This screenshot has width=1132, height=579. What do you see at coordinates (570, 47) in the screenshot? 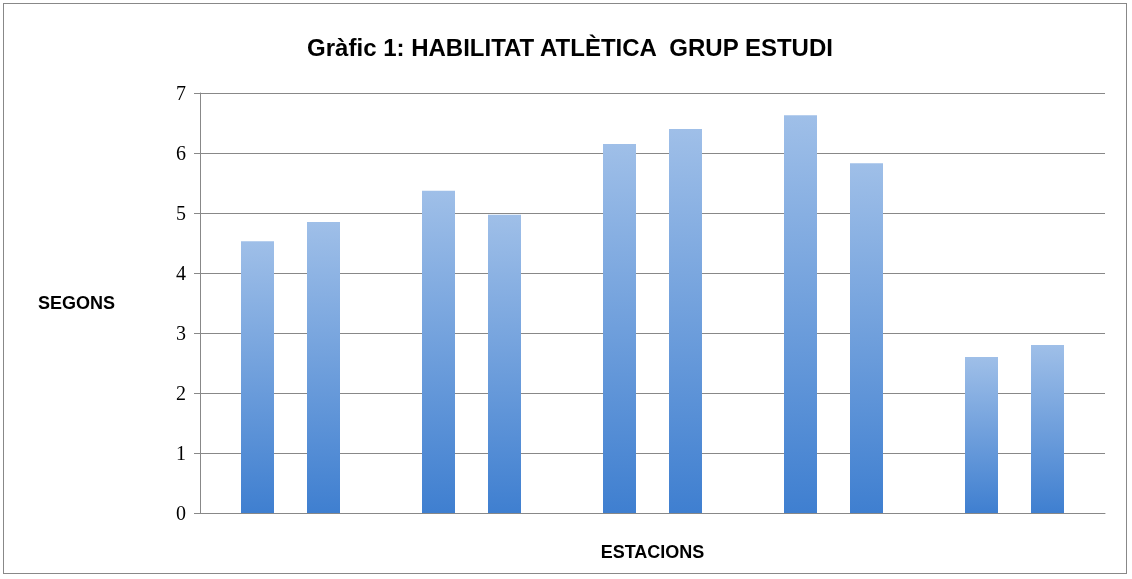
I see `chart-title: Gràfic 1: HABILITAT ATLÈTICA GRUP ESTUDI` at bounding box center [570, 47].